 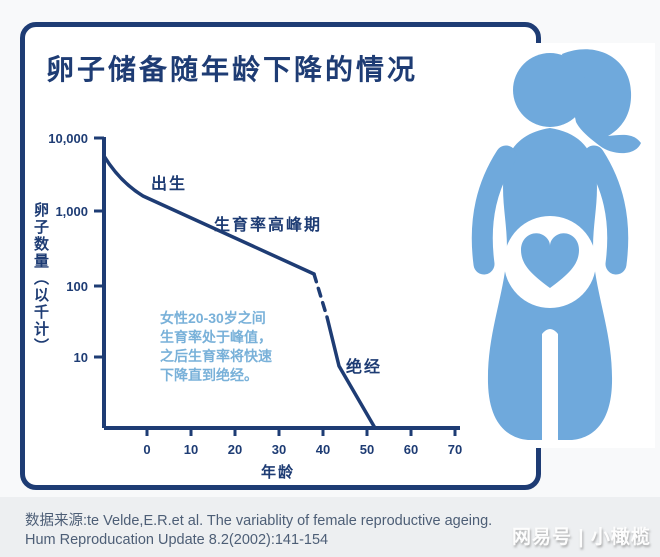 What do you see at coordinates (213, 318) in the screenshot?
I see `note-line-1: 女性20-30岁之间` at bounding box center [213, 318].